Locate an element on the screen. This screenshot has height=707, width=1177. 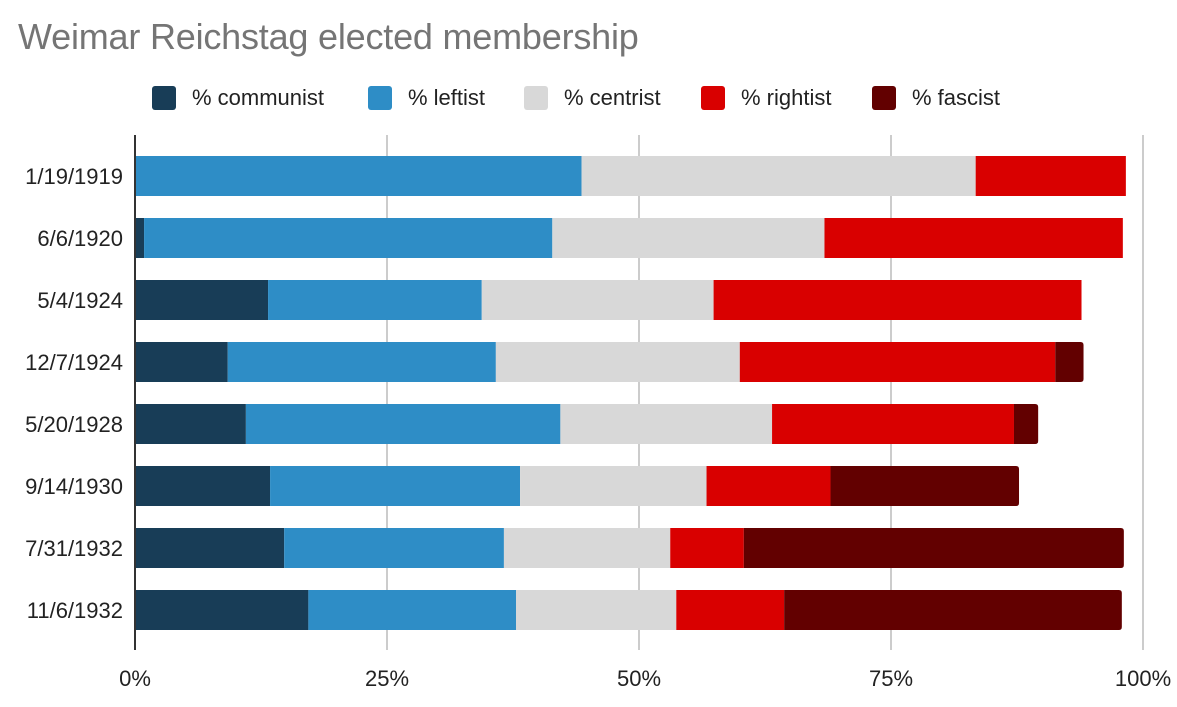
legend-swatch-centrist is located at coordinates (536, 98).